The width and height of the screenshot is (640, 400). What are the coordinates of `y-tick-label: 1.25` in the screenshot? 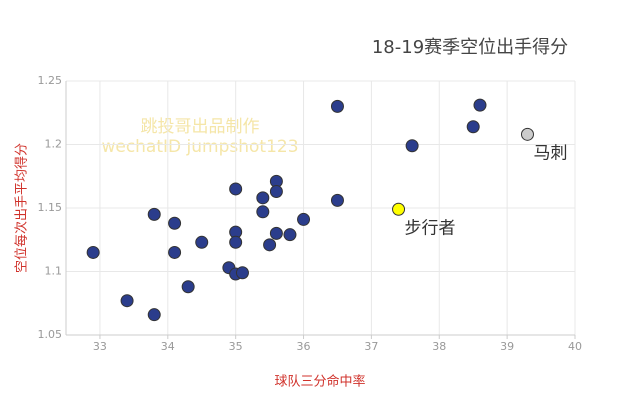 It's located at (50, 80).